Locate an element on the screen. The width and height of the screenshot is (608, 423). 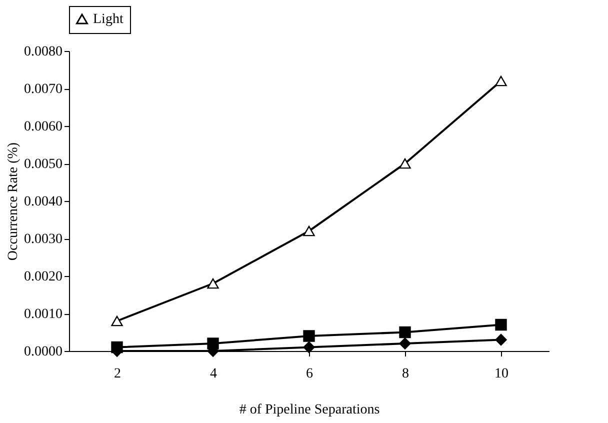
y-tick-label: 0.0080 is located at coordinates (43, 52).